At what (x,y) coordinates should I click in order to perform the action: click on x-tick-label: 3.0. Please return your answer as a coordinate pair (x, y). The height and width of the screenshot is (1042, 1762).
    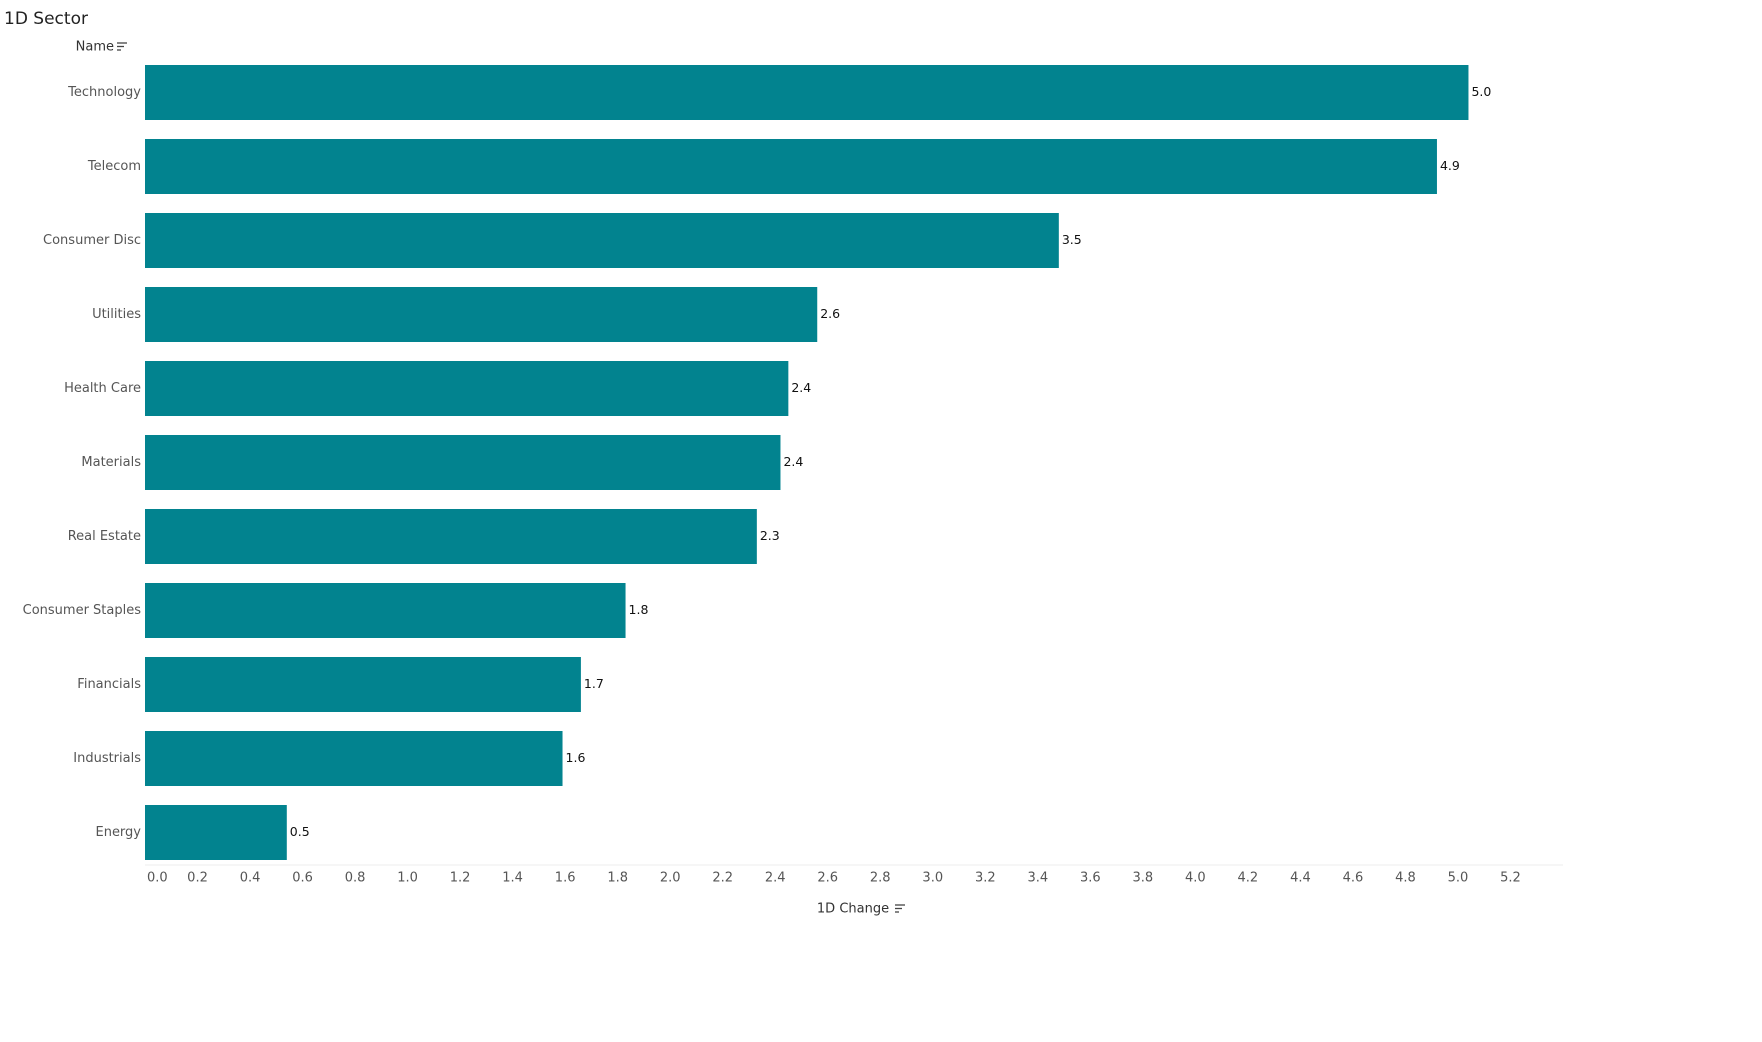
    Looking at the image, I should click on (932, 878).